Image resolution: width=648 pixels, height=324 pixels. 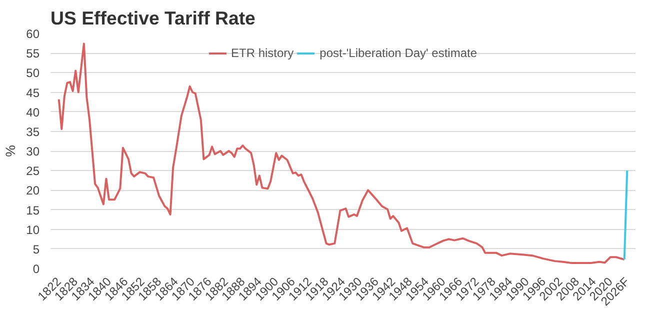 I want to click on legend-label: ETR history, so click(x=262, y=53).